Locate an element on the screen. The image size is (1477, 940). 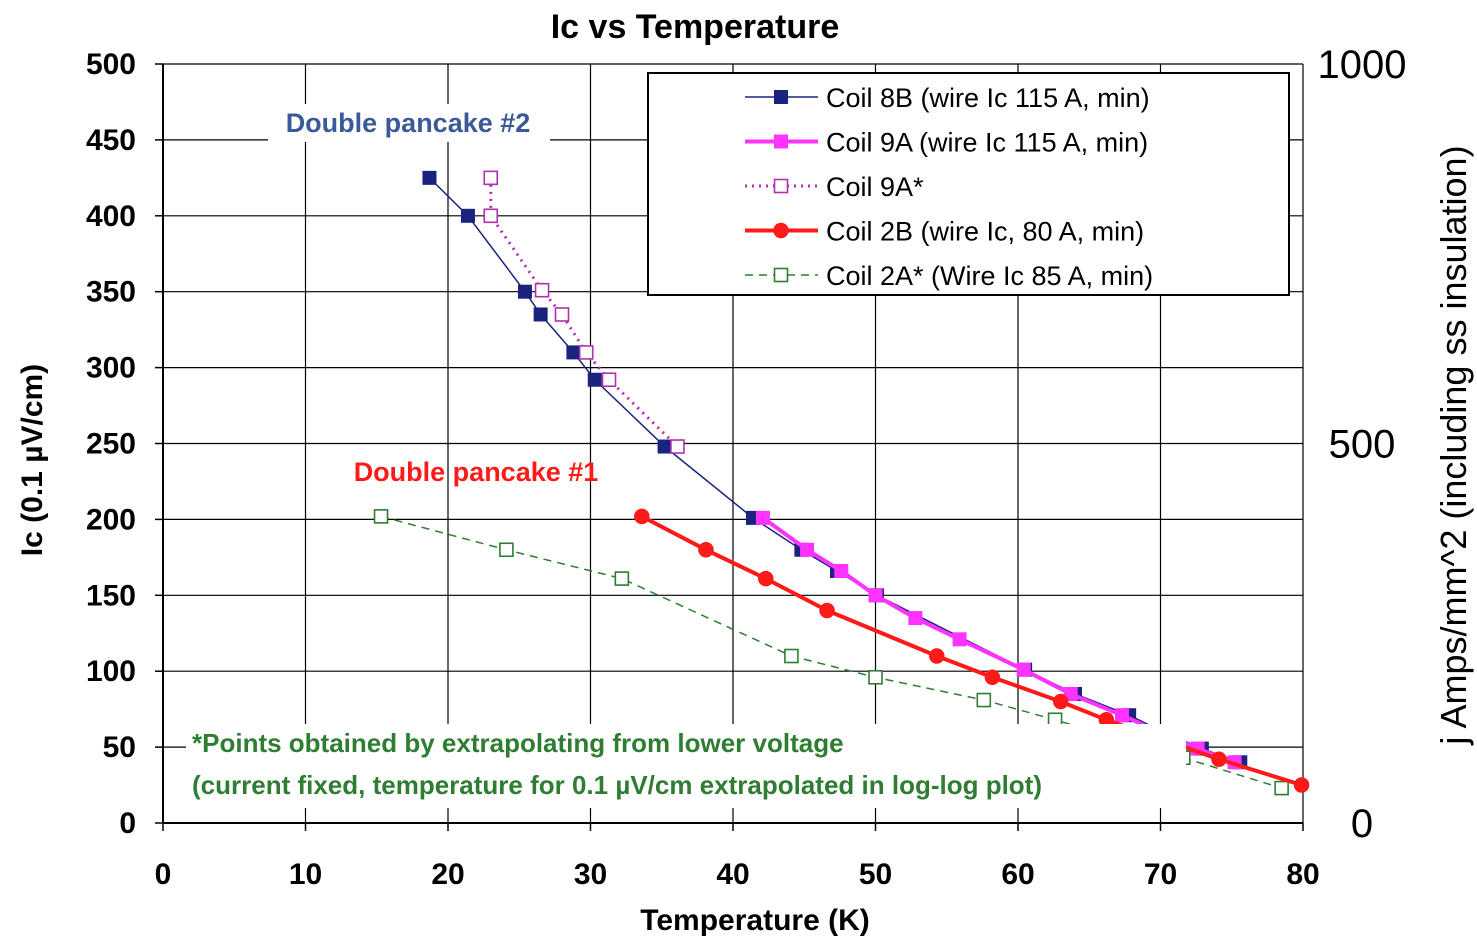
y-tick-label: 400 is located at coordinates (111, 216).